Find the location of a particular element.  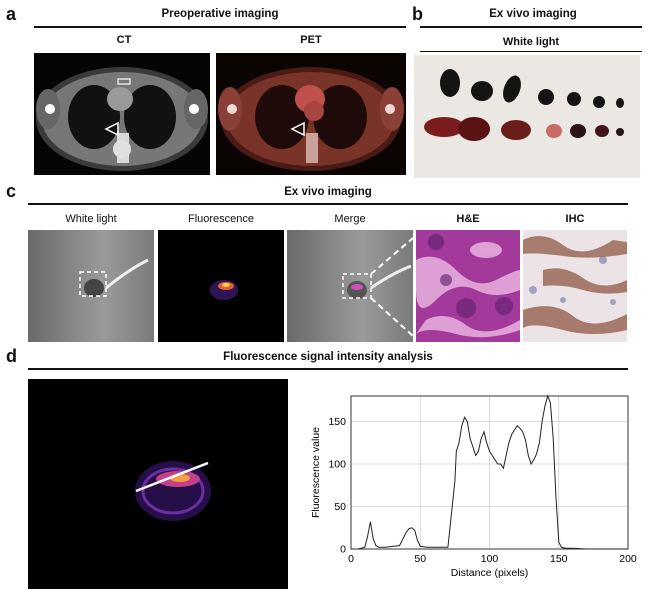

x-axis-label: Distance (pixels) is located at coordinates (490, 573).